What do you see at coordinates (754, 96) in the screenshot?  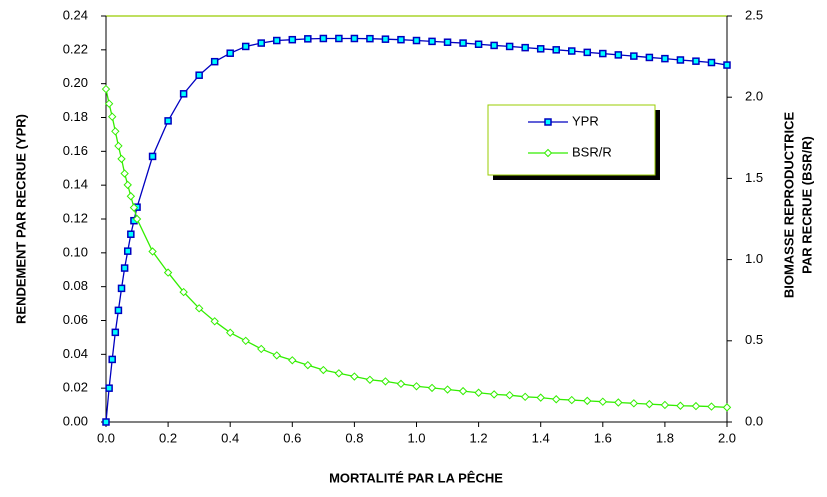 I see `y2-tick-label: 2.0` at bounding box center [754, 96].